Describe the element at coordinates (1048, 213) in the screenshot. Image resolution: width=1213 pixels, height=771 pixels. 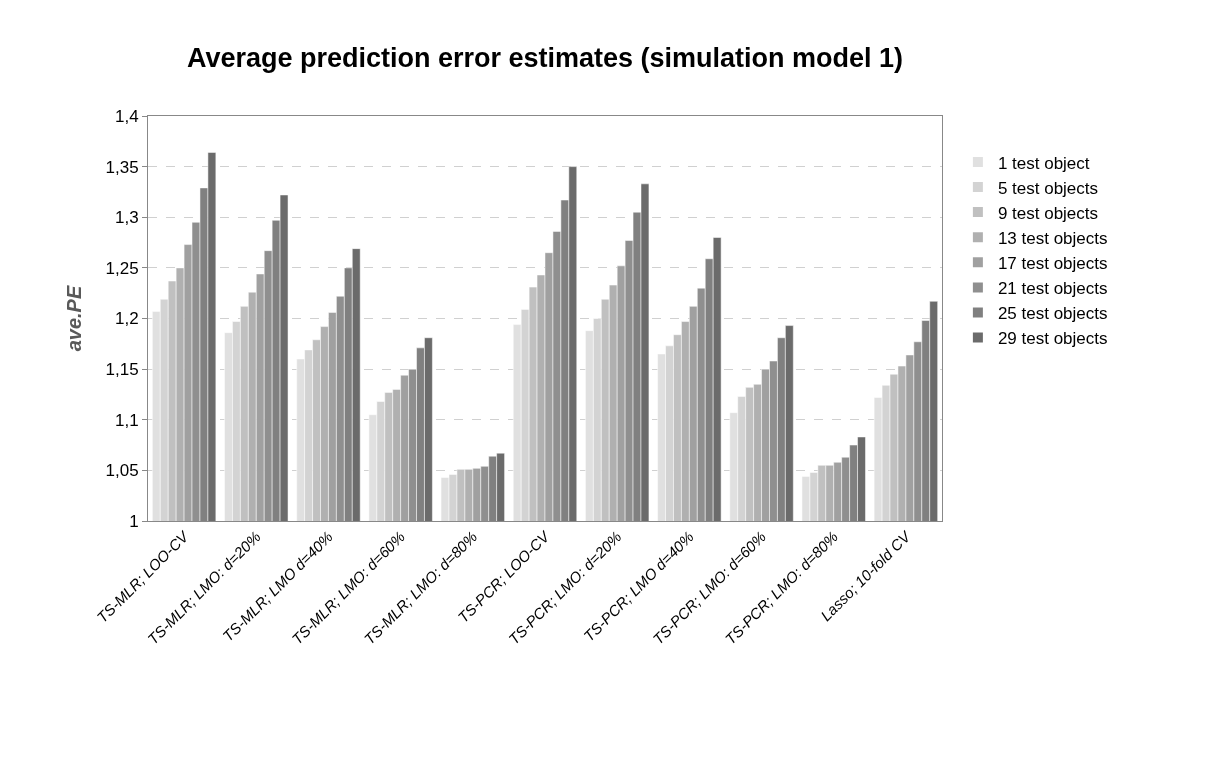
I see `legend-label: 9 test objects` at that location.